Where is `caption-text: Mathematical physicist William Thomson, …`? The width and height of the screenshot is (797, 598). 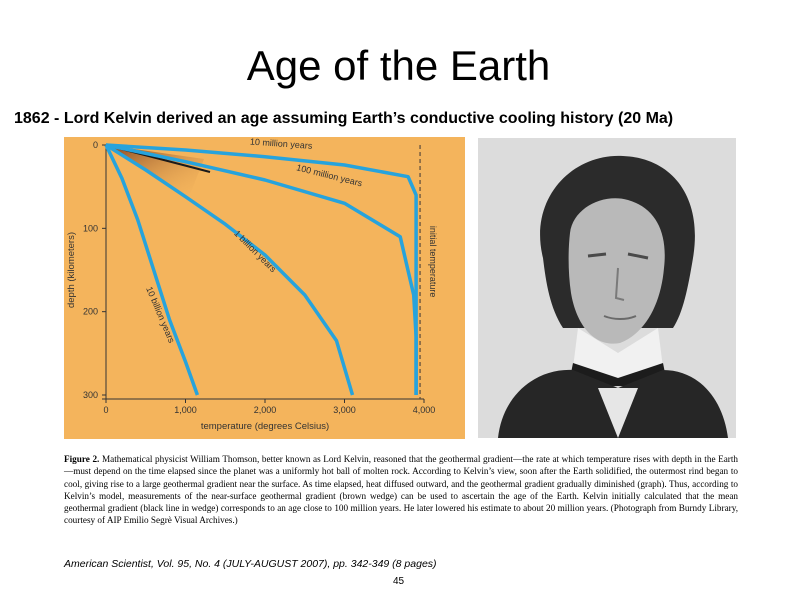 caption-text: Mathematical physicist William Thomson, … is located at coordinates (401, 490).